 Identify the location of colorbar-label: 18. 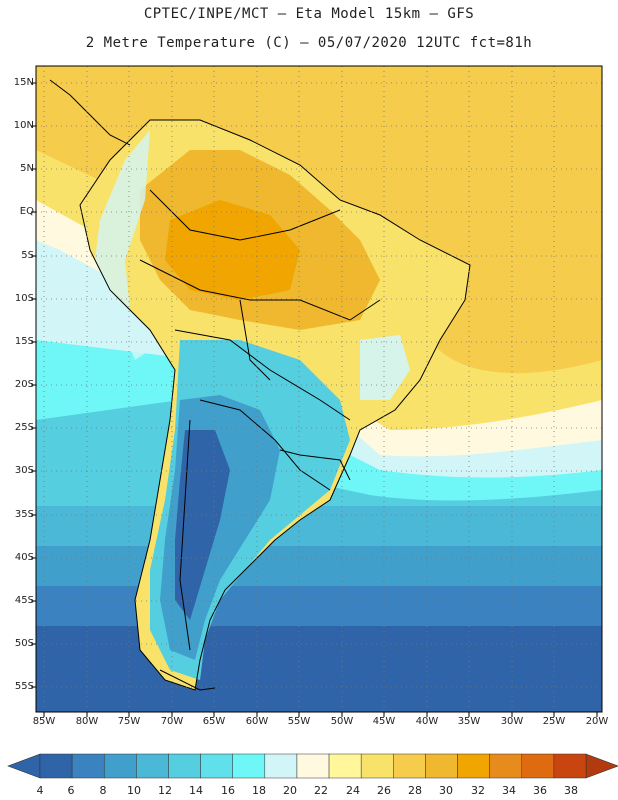
(259, 790).